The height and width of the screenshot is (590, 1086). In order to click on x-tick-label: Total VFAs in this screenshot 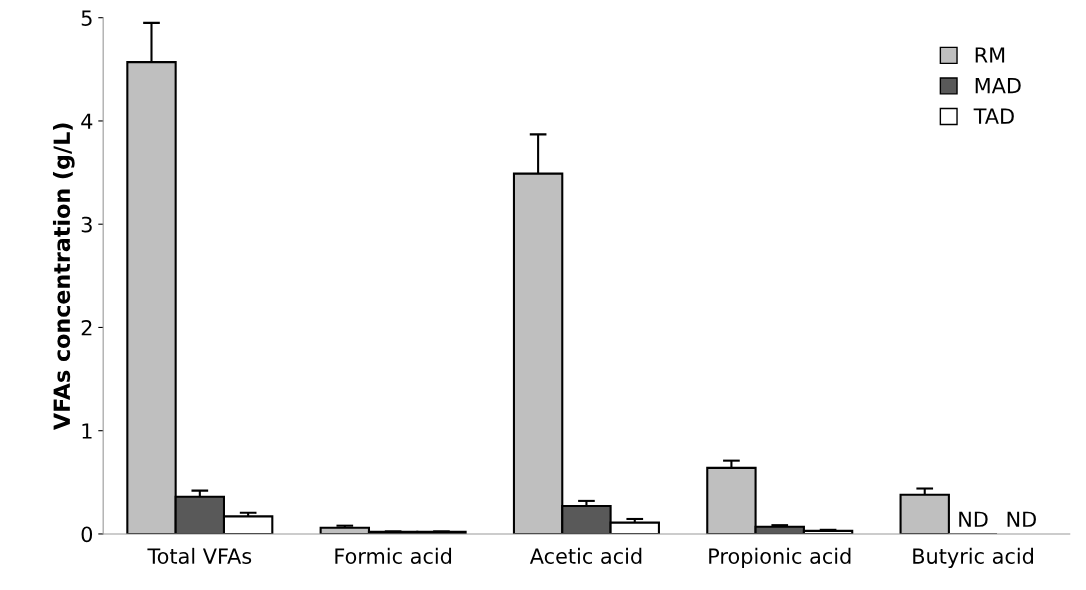, I will do `click(199, 555)`.